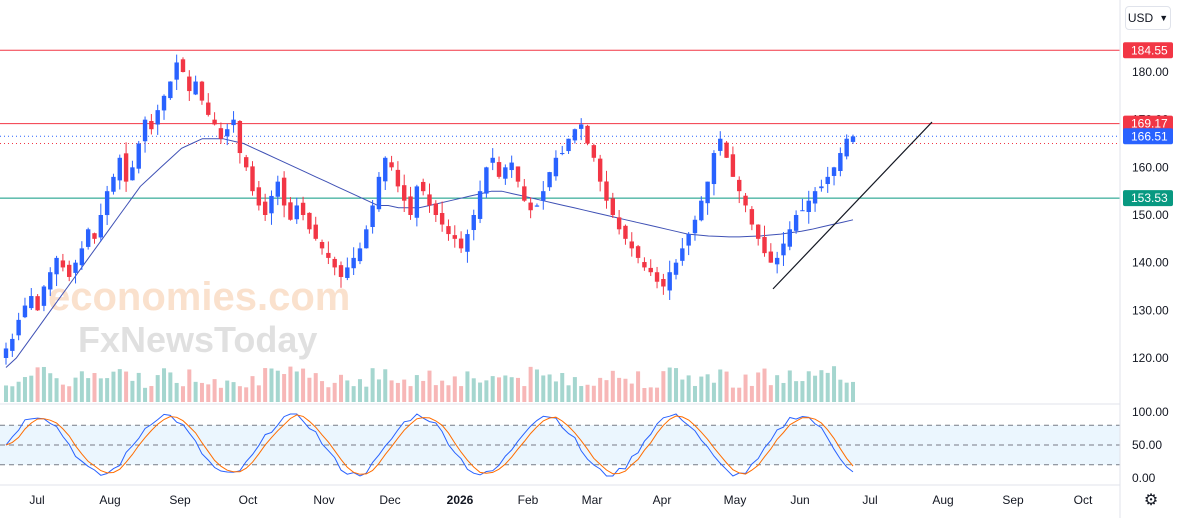 The image size is (1181, 518). I want to click on trendline, so click(852, 205).